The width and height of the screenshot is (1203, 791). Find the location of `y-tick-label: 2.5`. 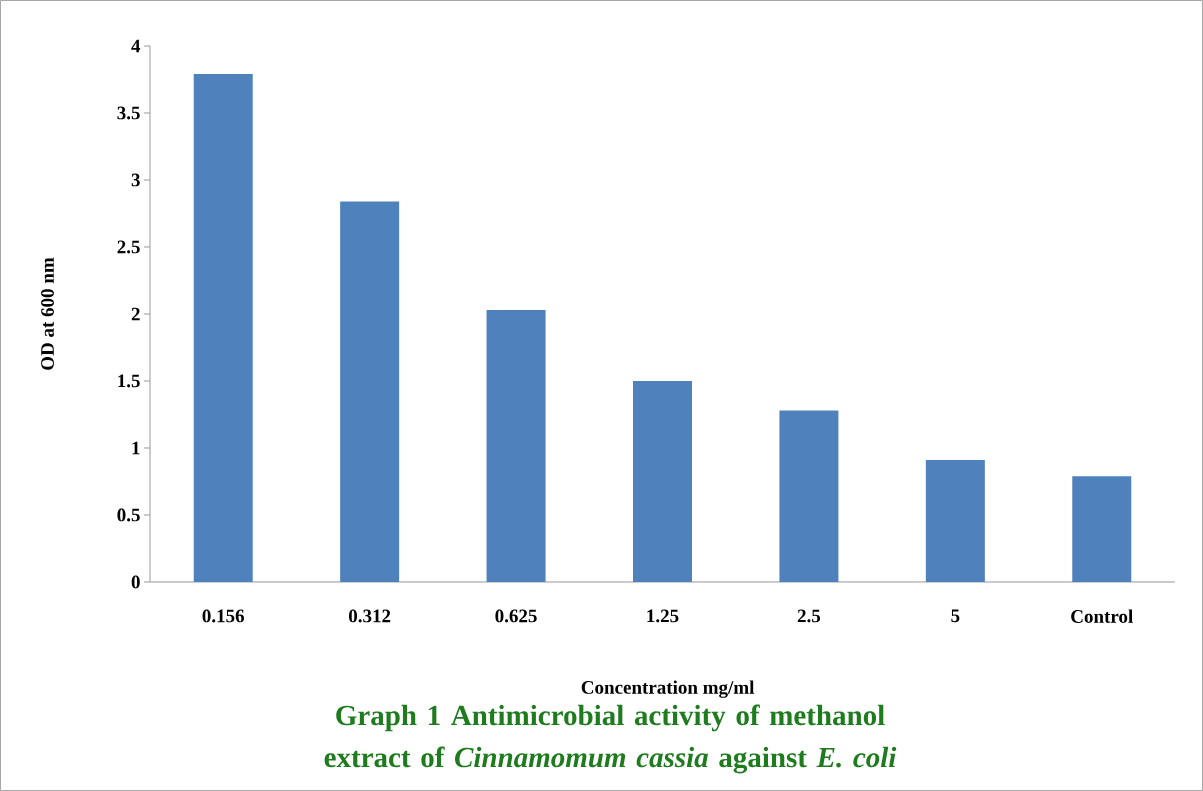

y-tick-label: 2.5 is located at coordinates (128, 247).